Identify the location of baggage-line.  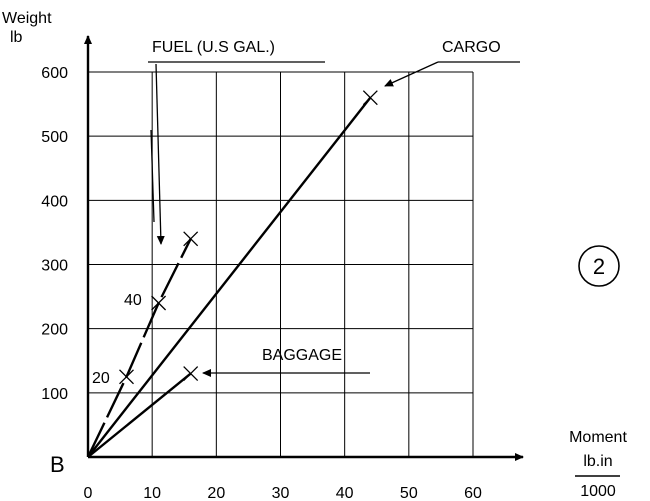
(139, 415).